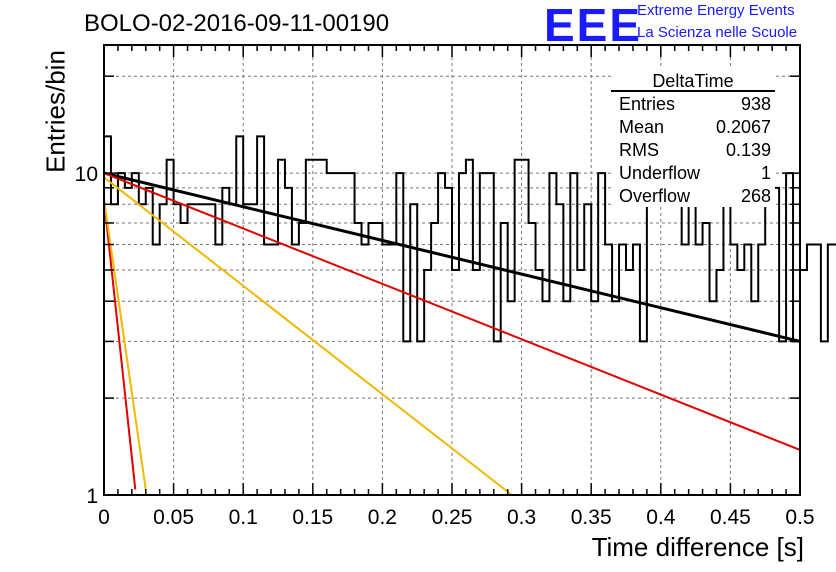  What do you see at coordinates (693, 126) in the screenshot?
I see `stats-row-mean: Mean 0.2067` at bounding box center [693, 126].